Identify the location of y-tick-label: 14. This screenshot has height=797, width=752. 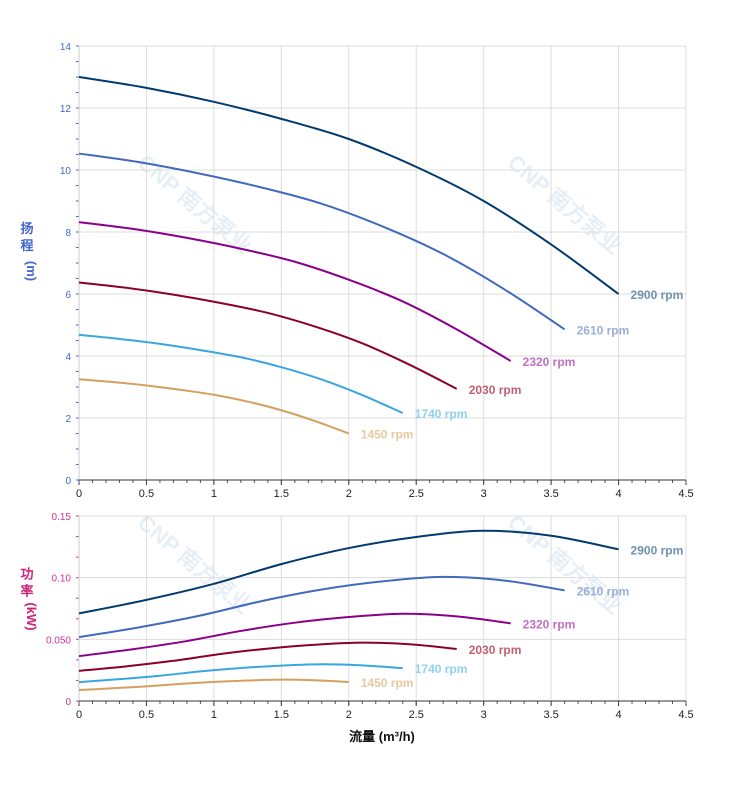
(66, 47).